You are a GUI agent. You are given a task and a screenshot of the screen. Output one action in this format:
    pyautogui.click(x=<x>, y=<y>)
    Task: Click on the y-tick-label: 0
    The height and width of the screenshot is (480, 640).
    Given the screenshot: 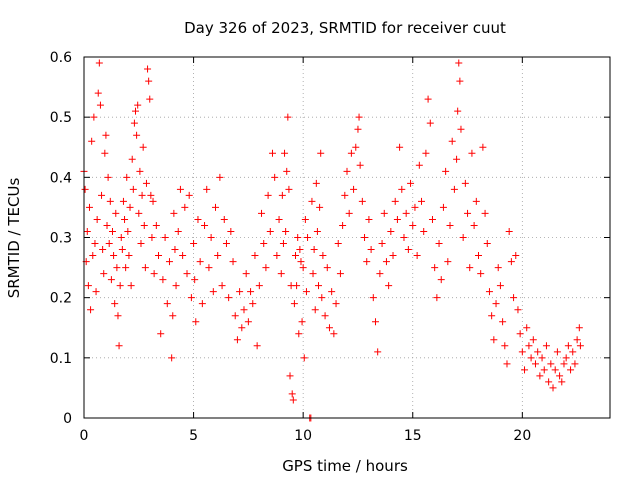 What is the action you would take?
    pyautogui.click(x=67, y=419)
    